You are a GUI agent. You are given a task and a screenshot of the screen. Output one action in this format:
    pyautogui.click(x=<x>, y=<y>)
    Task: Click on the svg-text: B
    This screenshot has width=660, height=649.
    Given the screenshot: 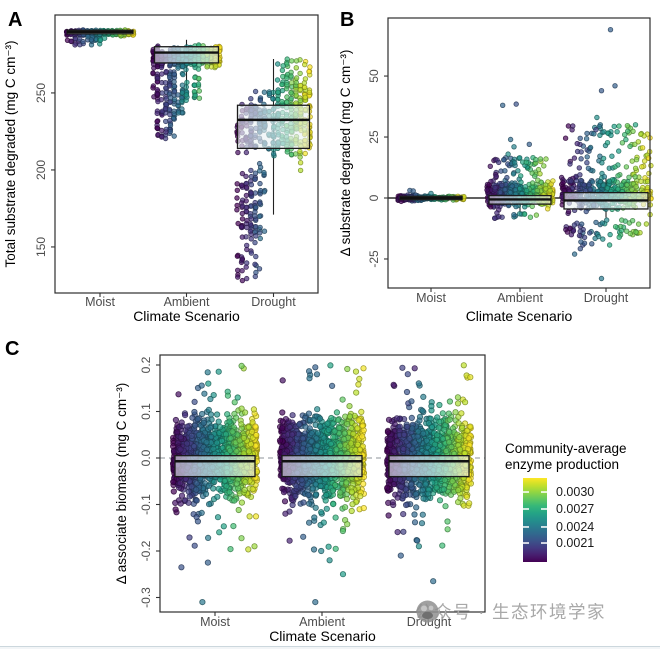 What is the action you would take?
    pyautogui.click(x=347, y=20)
    